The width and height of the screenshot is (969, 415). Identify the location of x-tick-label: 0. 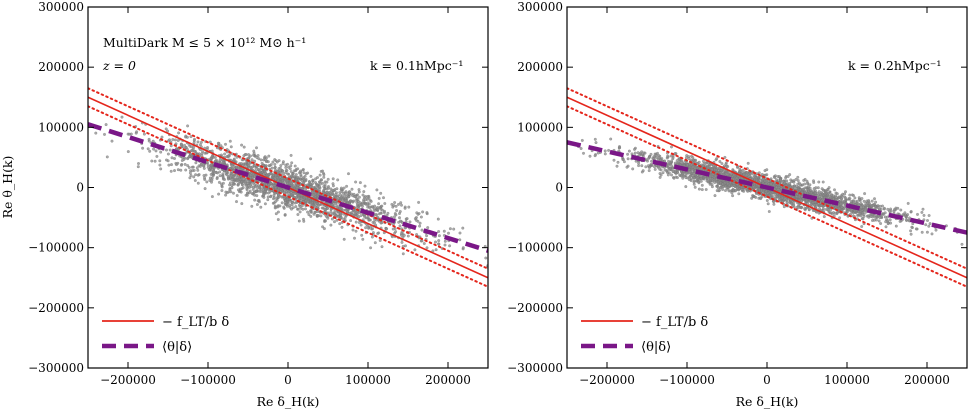
(288, 380).